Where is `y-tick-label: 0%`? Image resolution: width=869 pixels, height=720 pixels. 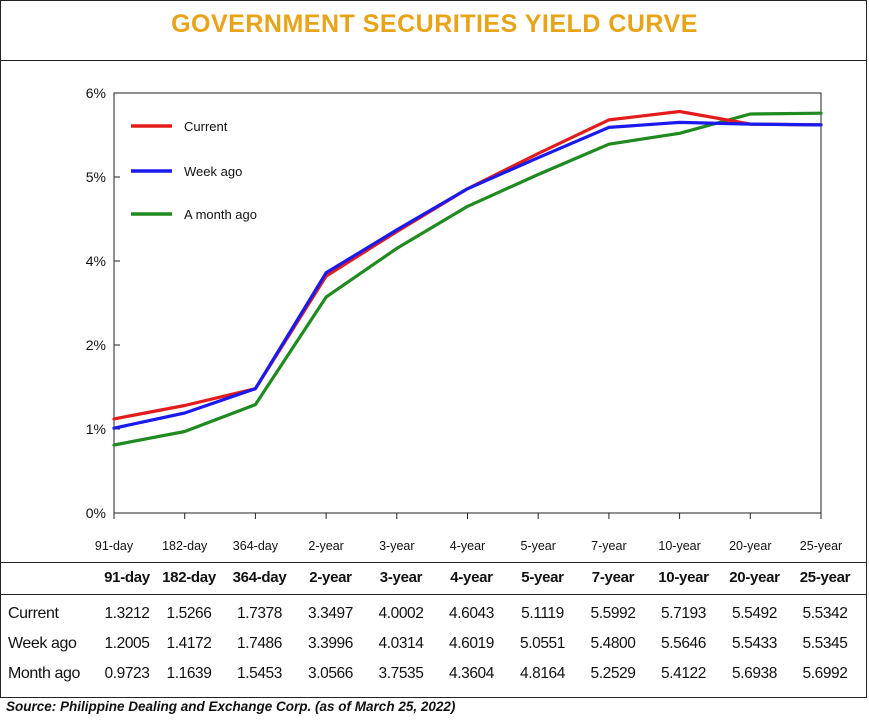
y-tick-label: 0% is located at coordinates (96, 513).